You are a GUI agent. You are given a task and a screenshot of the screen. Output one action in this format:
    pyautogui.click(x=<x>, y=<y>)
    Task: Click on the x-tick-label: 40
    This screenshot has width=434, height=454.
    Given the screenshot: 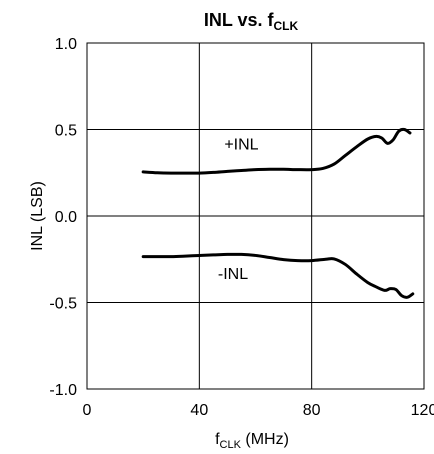 What is the action you would take?
    pyautogui.click(x=199, y=410)
    